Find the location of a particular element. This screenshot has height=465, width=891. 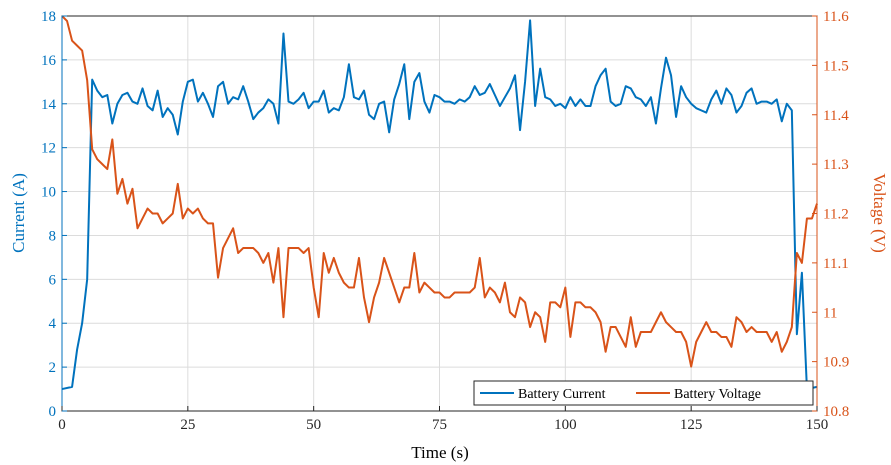

x-tick-label: 0 is located at coordinates (62, 425).